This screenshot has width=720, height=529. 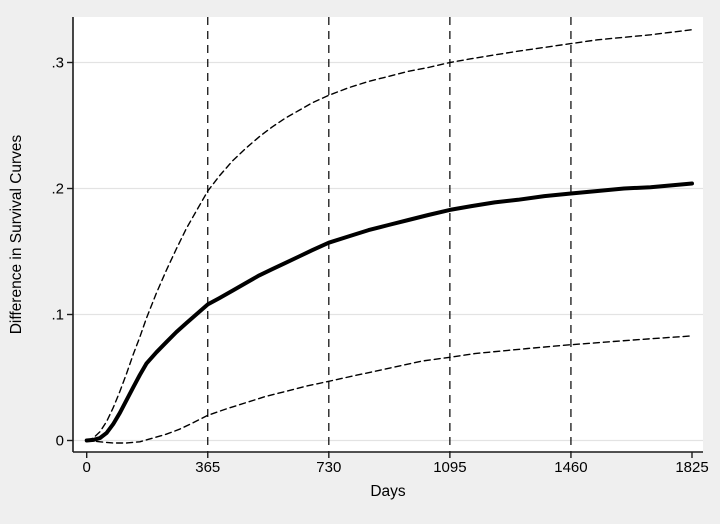 I want to click on x-tick-label: 730, so click(x=328, y=467).